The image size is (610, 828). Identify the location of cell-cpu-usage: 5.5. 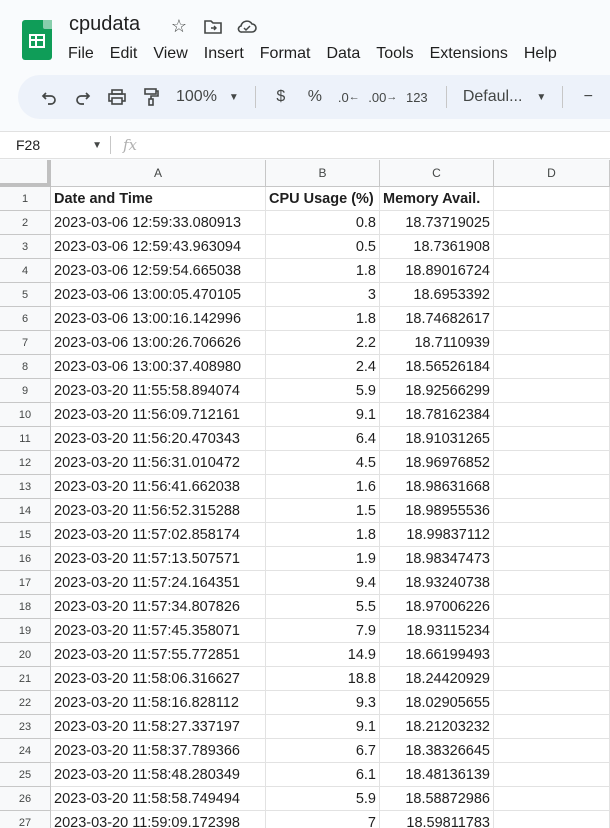
(323, 607).